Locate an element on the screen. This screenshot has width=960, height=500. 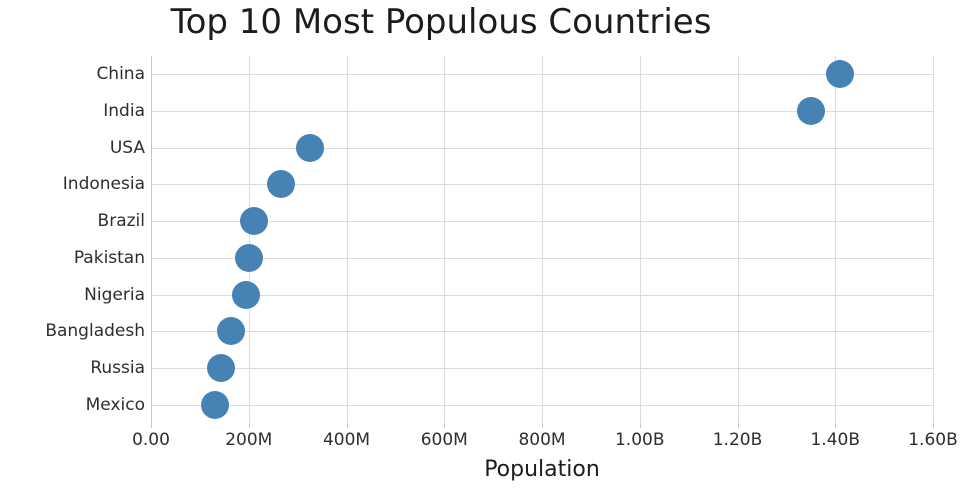
chart-title: Top 10 Most Populous Countries is located at coordinates (441, 22).